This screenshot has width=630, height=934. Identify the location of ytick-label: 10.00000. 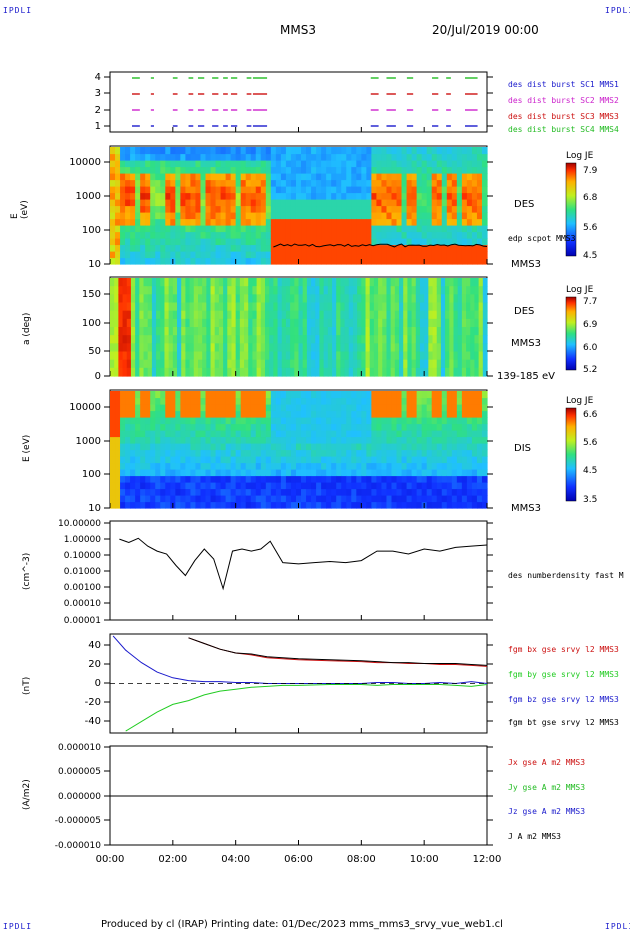
(79, 524).